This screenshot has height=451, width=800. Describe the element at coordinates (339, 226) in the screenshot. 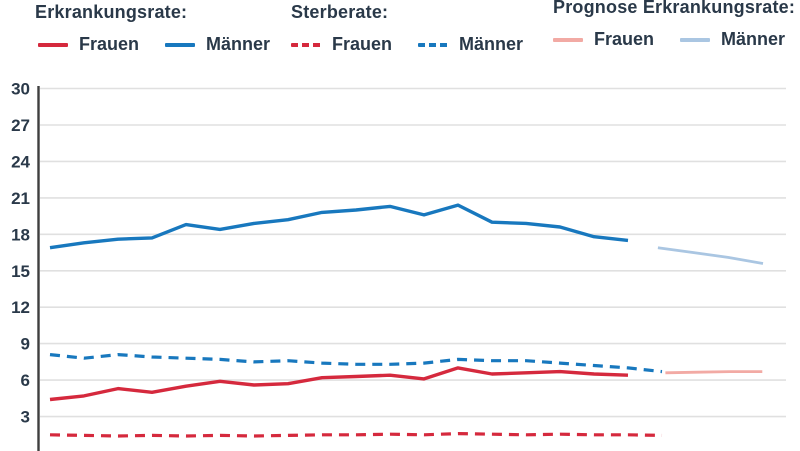

I see `line-erkrankungsrate-maenner` at that location.